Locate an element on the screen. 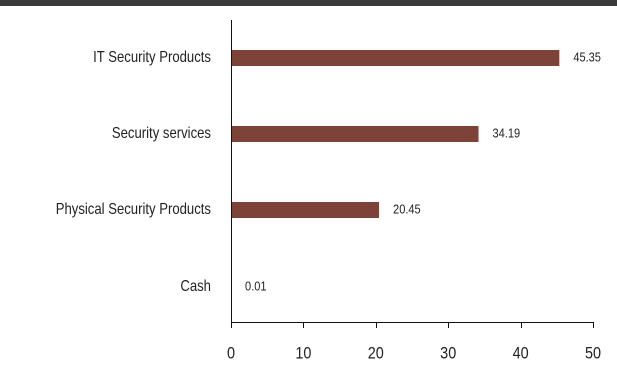 This screenshot has height=367, width=617. bar-it-security-products is located at coordinates (395, 58).